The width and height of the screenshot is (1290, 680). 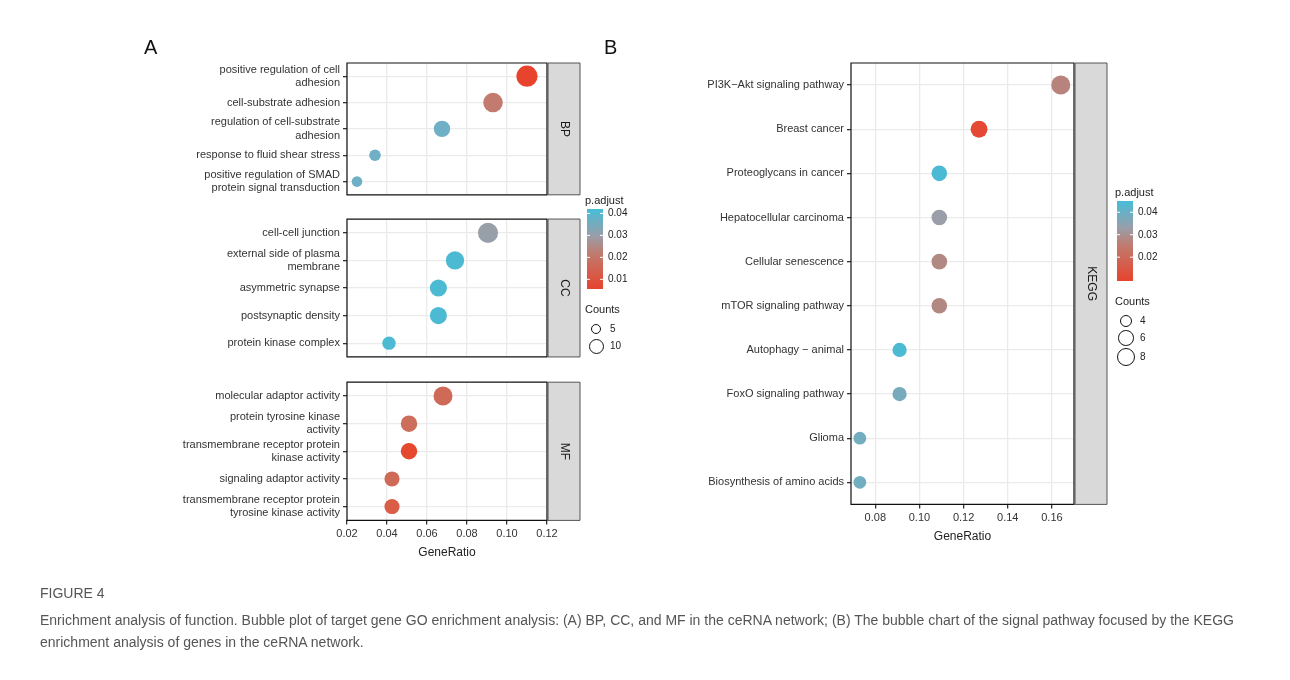 What do you see at coordinates (427, 533) in the screenshot?
I see `x-tick-label: 0.06` at bounding box center [427, 533].